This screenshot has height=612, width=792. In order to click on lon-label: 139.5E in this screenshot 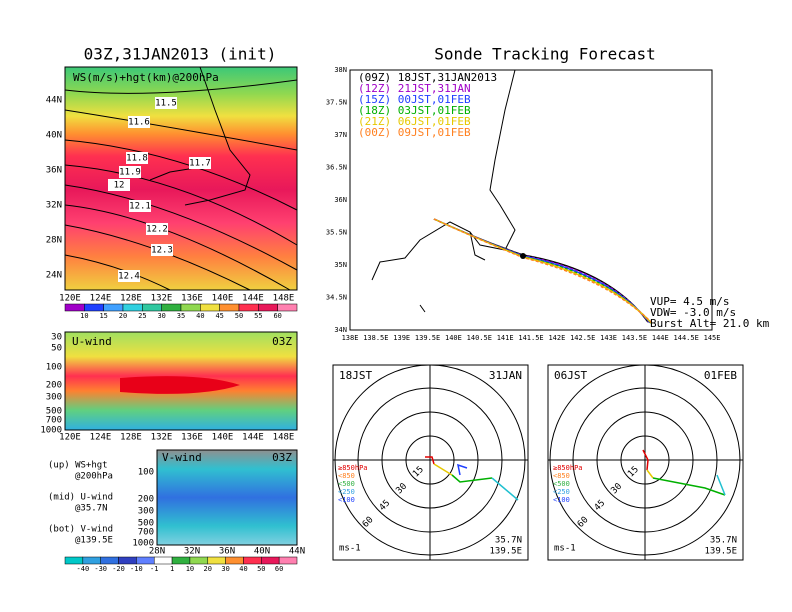, I will do `click(427, 338)`.